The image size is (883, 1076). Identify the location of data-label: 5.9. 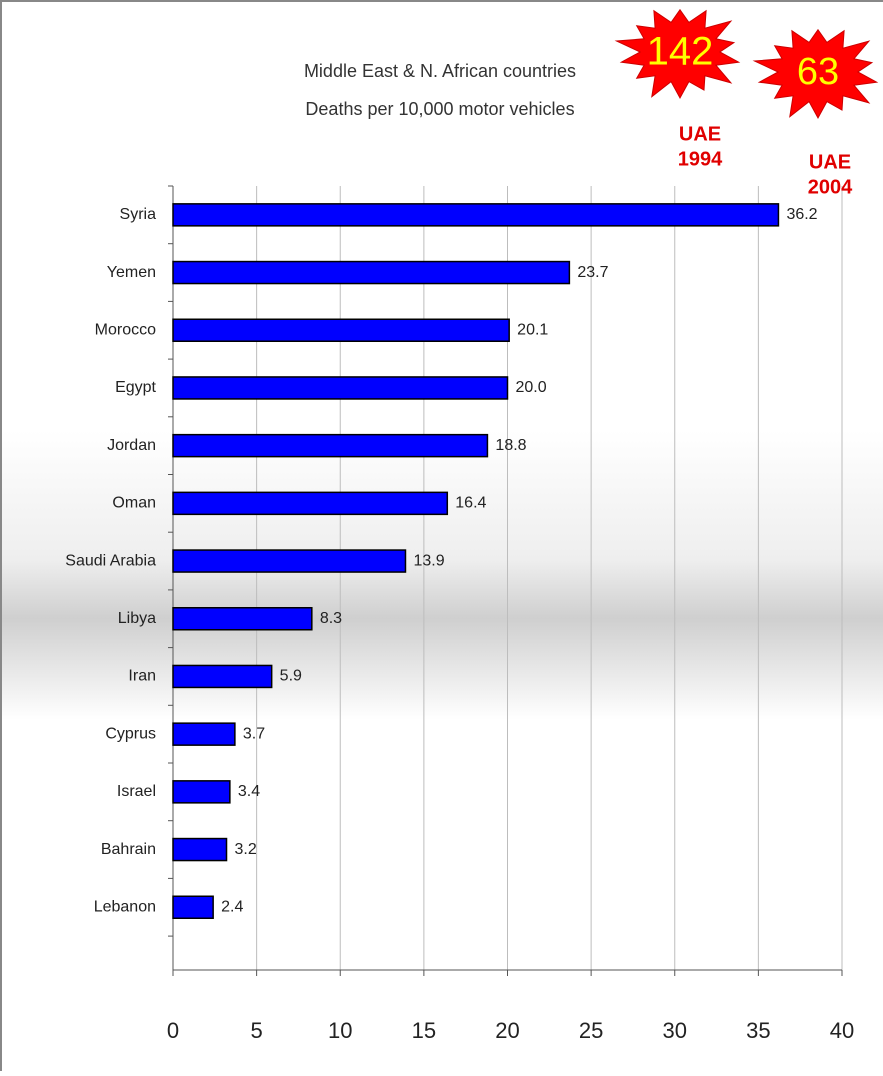
(291, 676).